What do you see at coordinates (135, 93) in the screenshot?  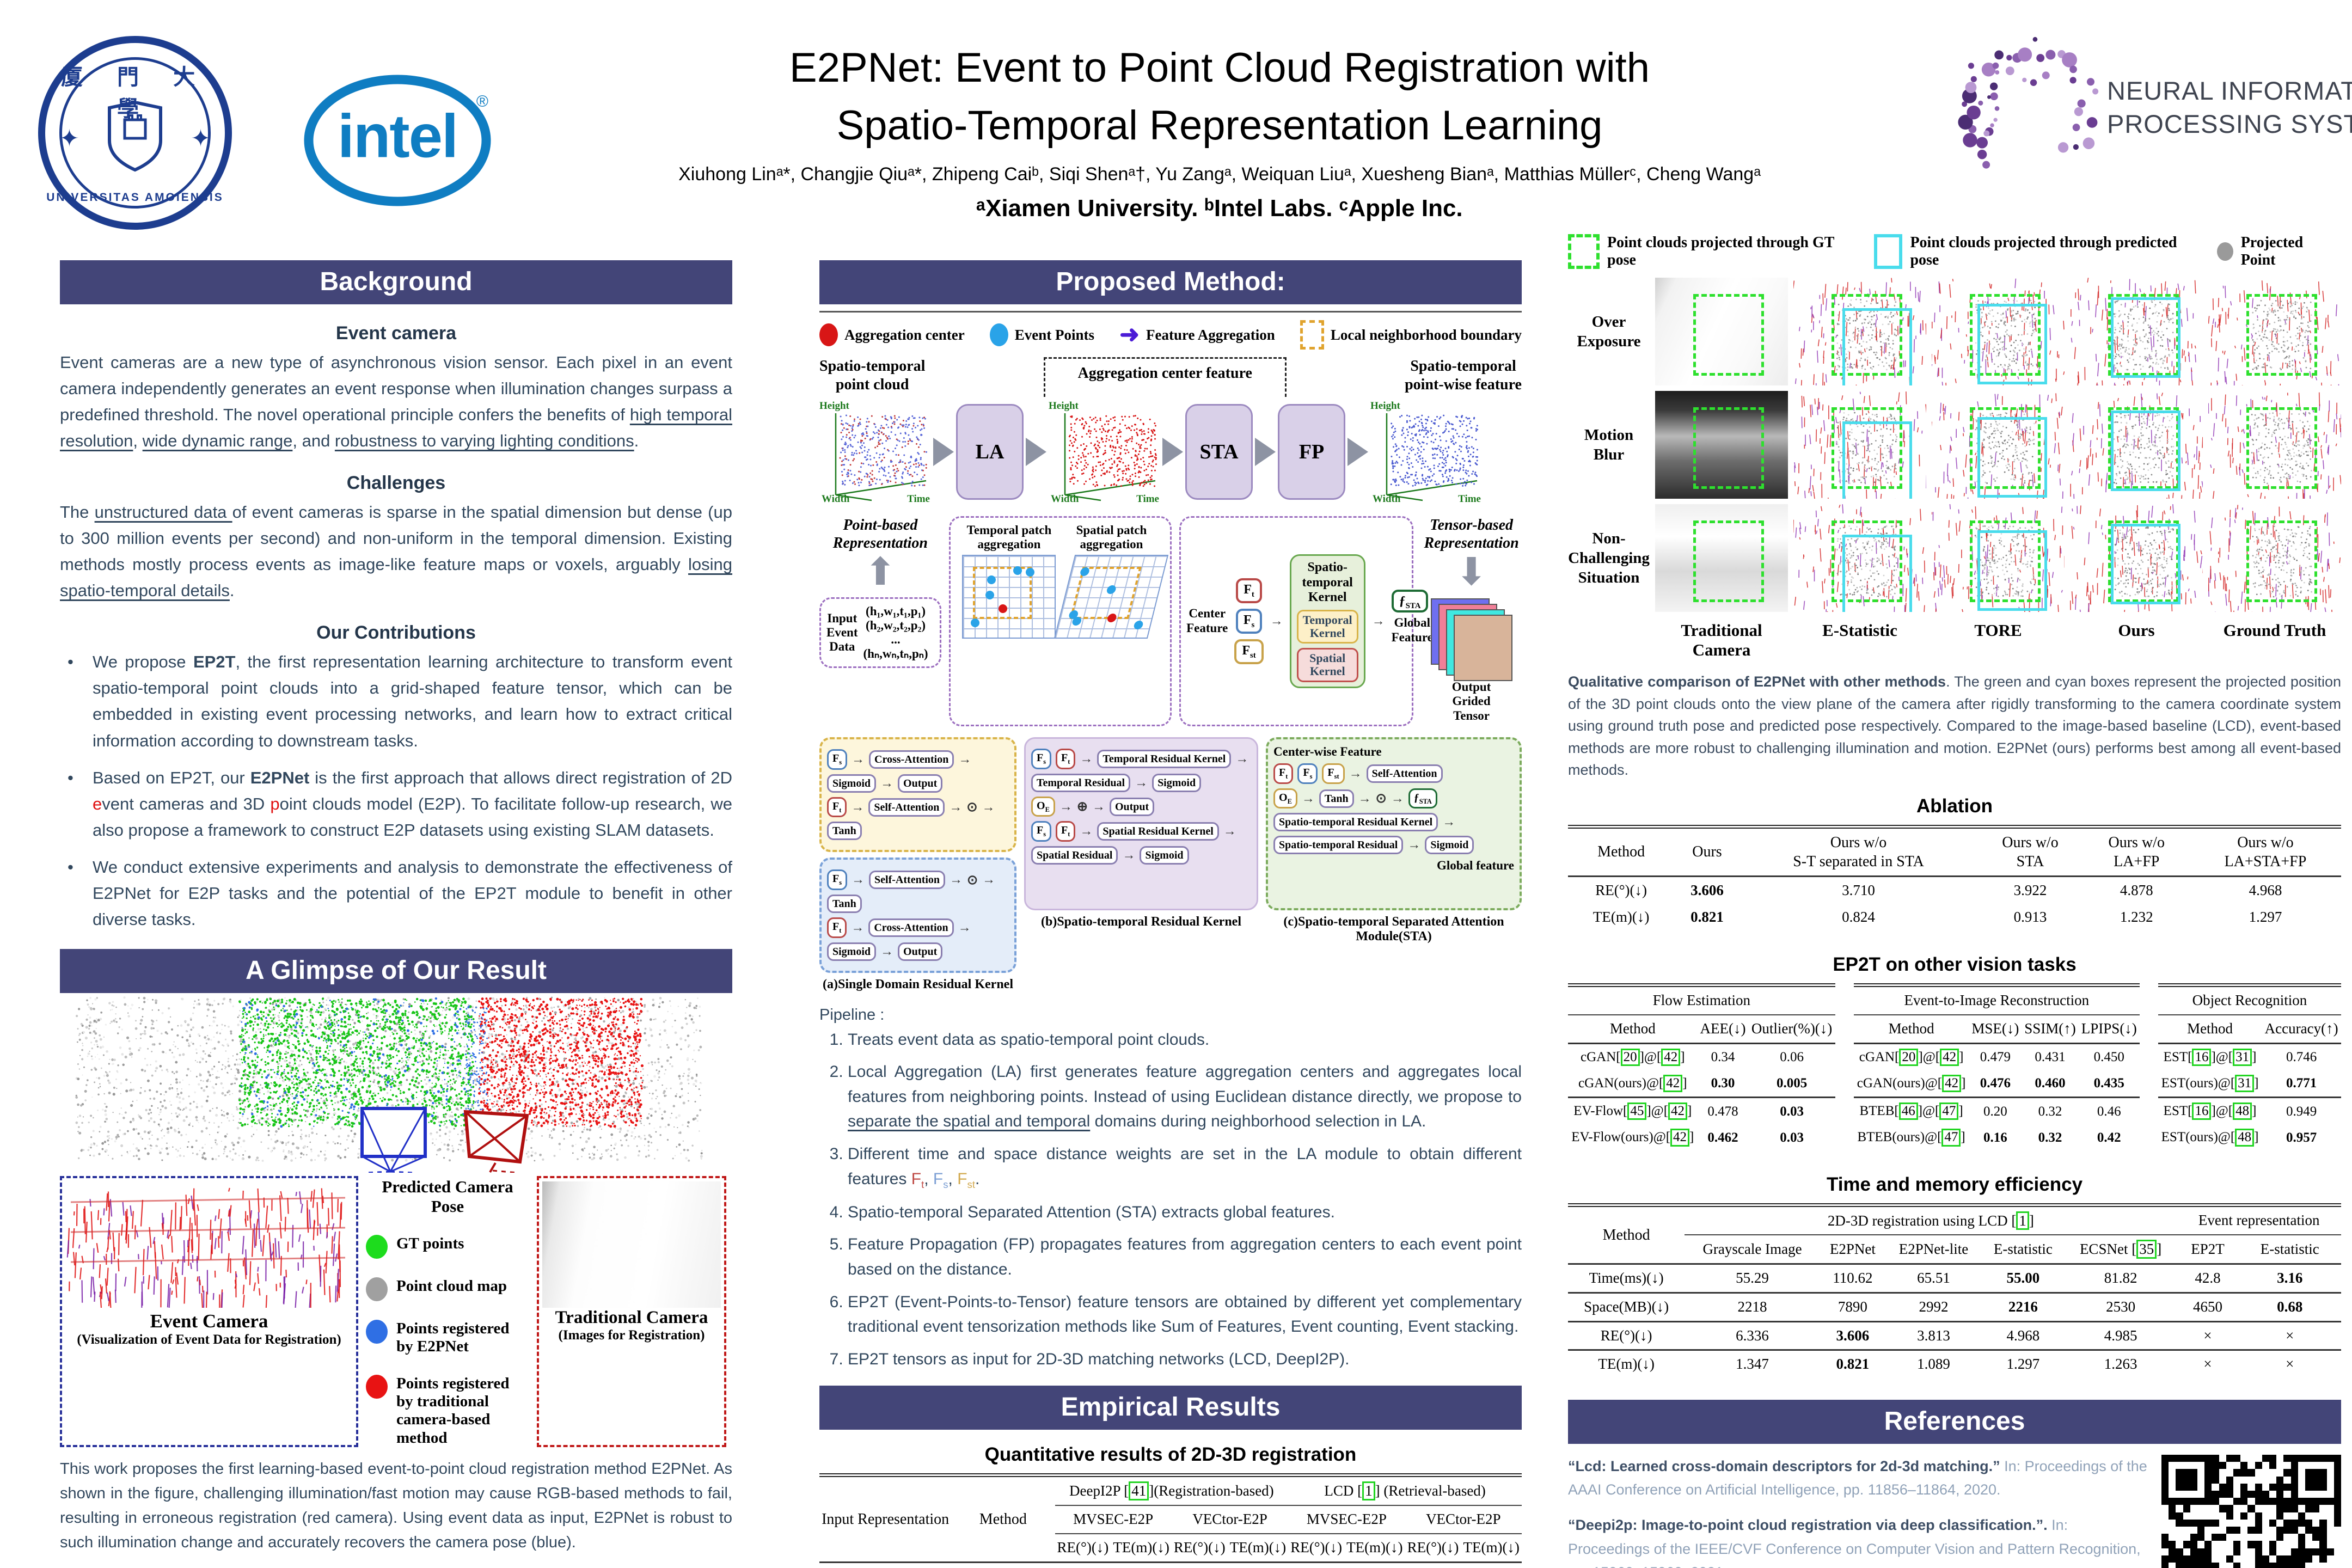 I see `seal-chinese-characters: 厦 門 大 學` at bounding box center [135, 93].